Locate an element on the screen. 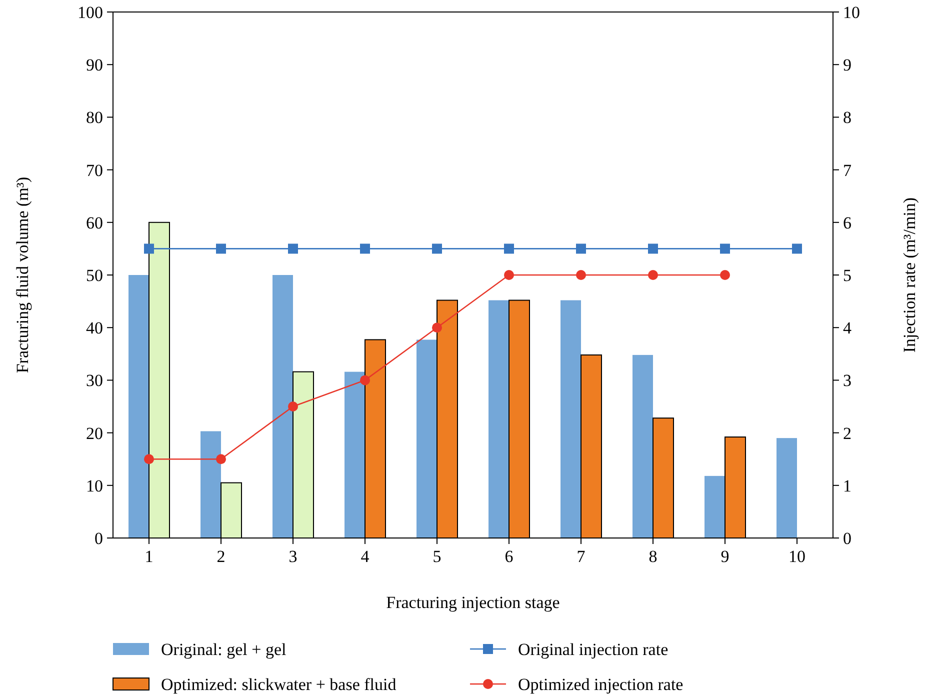 The image size is (929, 699). y2-tick-label: 5 is located at coordinates (847, 275).